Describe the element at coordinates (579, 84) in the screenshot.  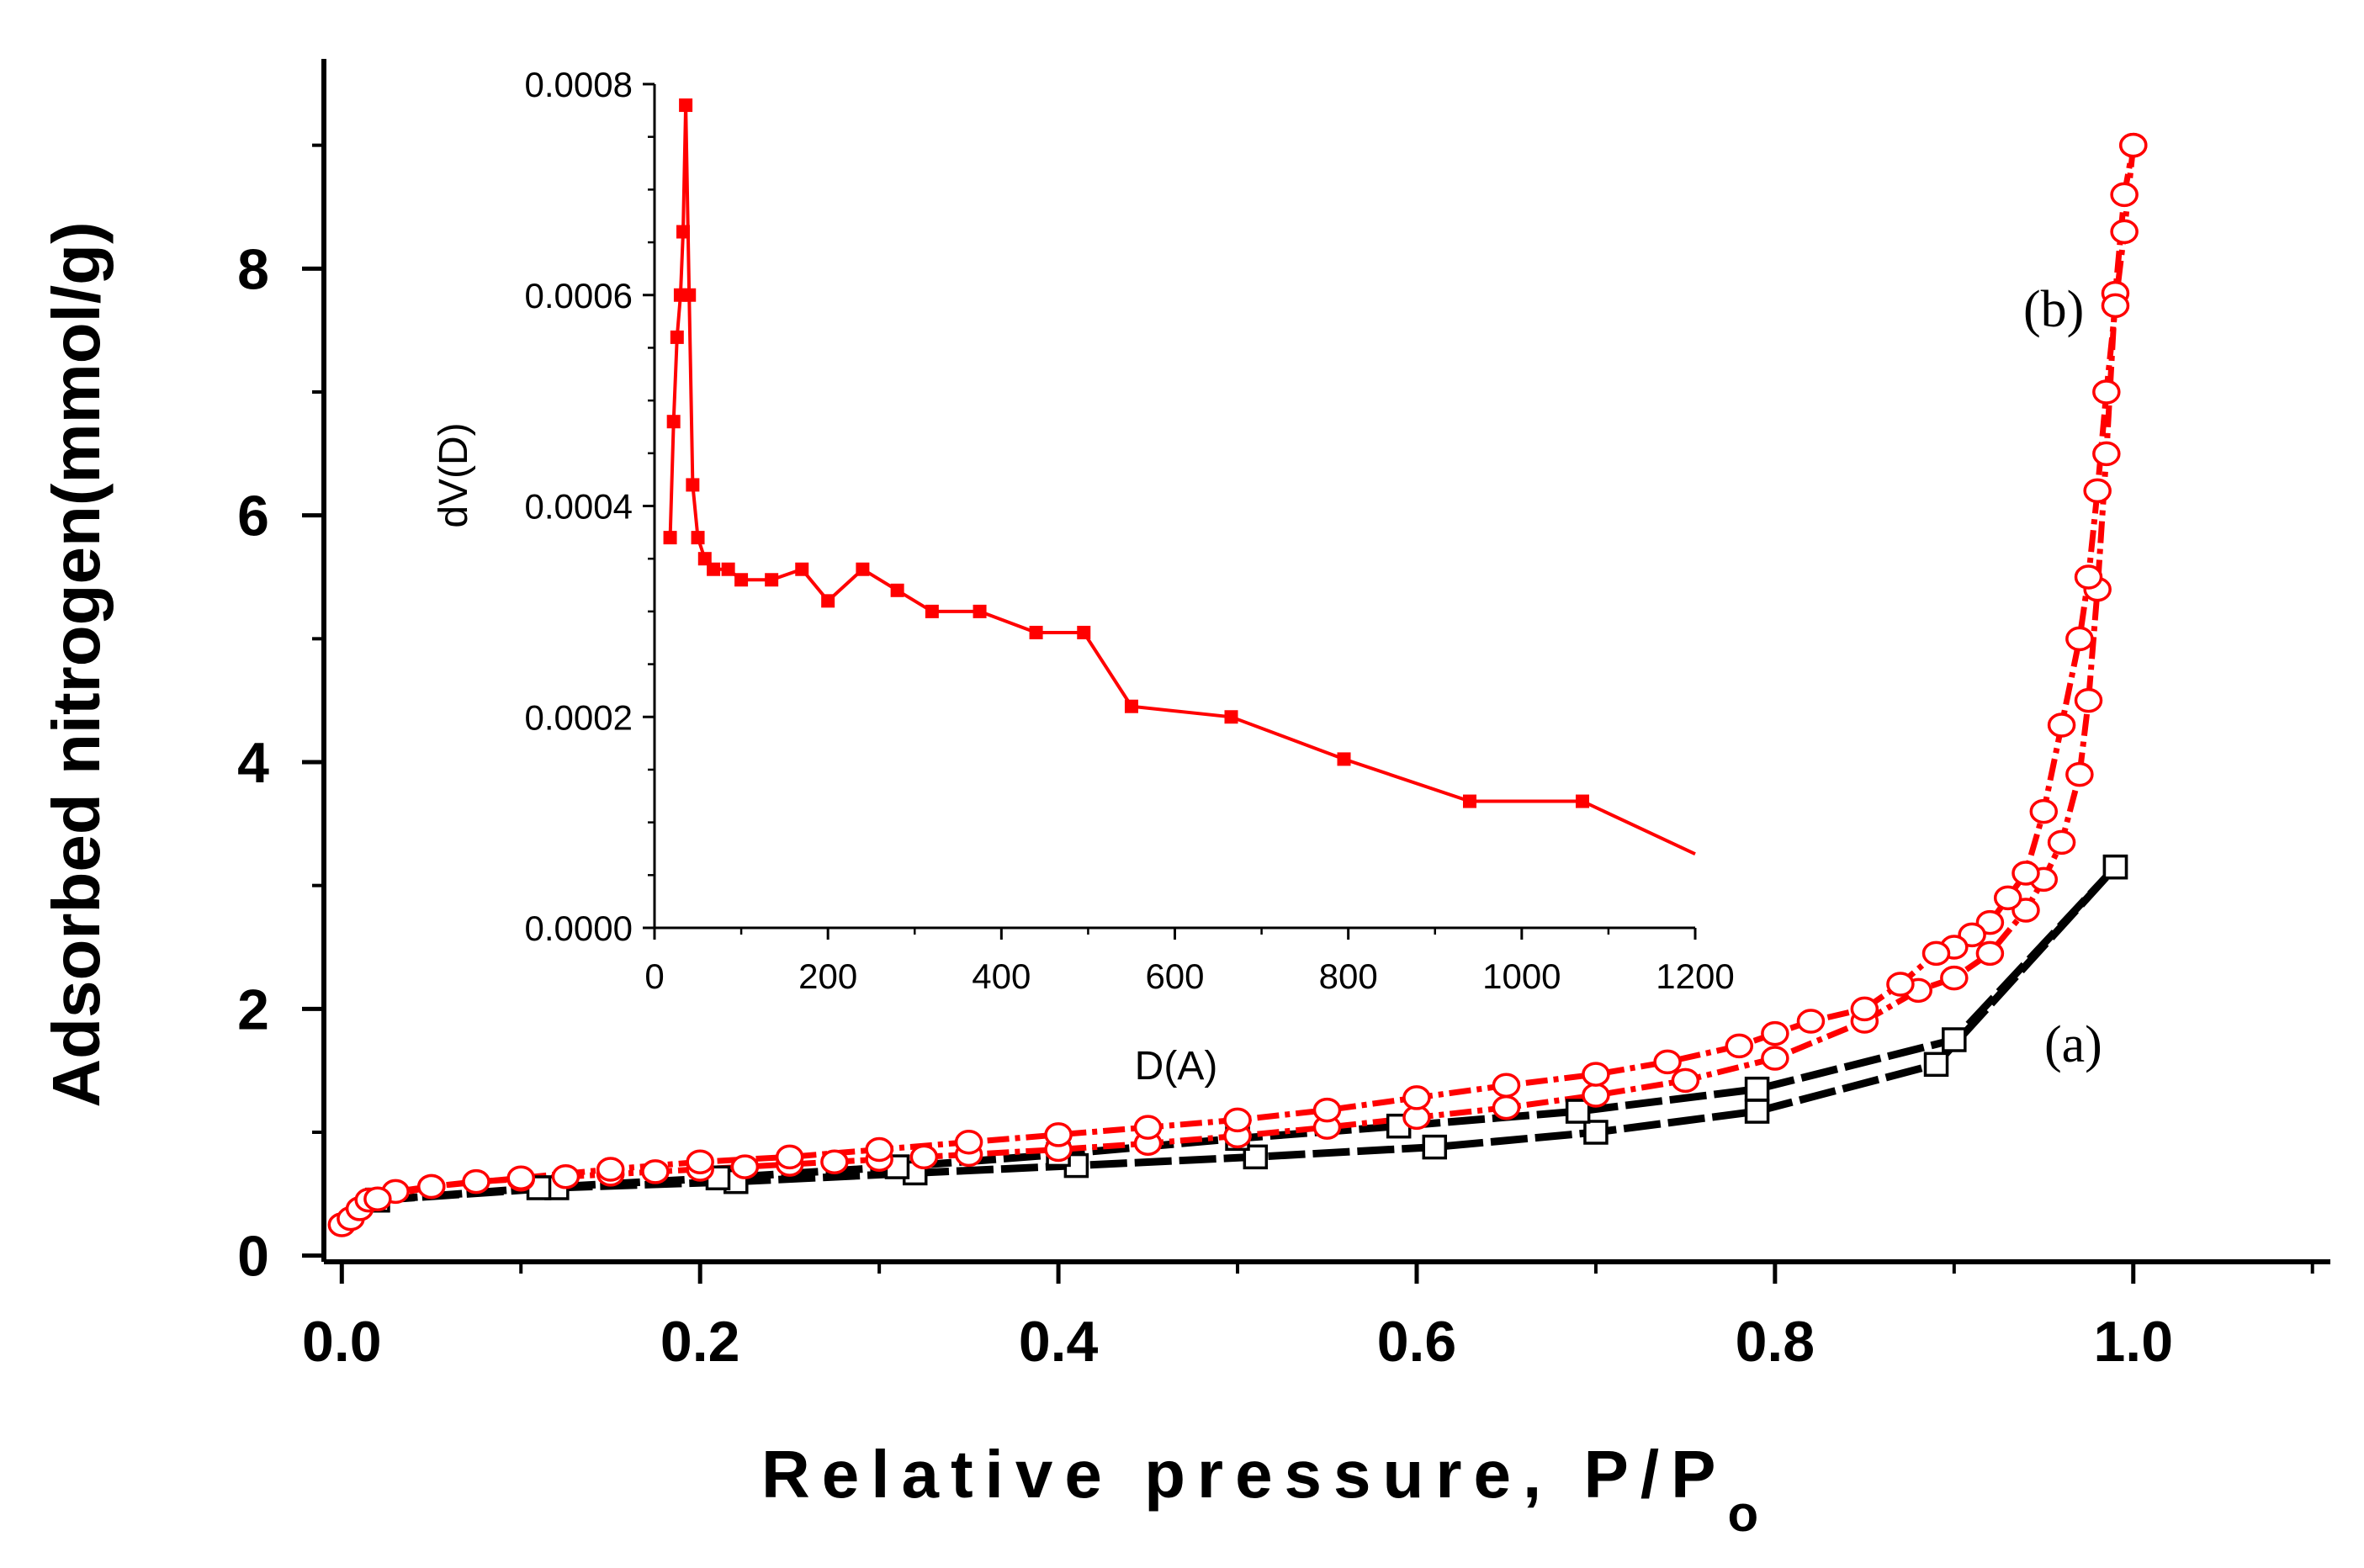
I see `inset-y-tick-label: 0.0008` at that location.